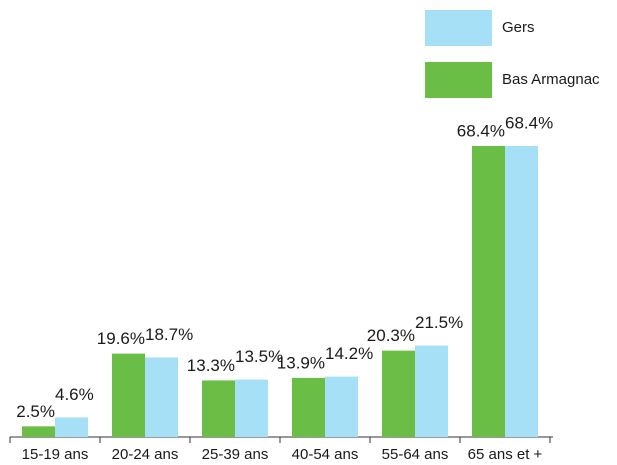 This screenshot has height=465, width=617. I want to click on value-label: 13.3%, so click(211, 365).